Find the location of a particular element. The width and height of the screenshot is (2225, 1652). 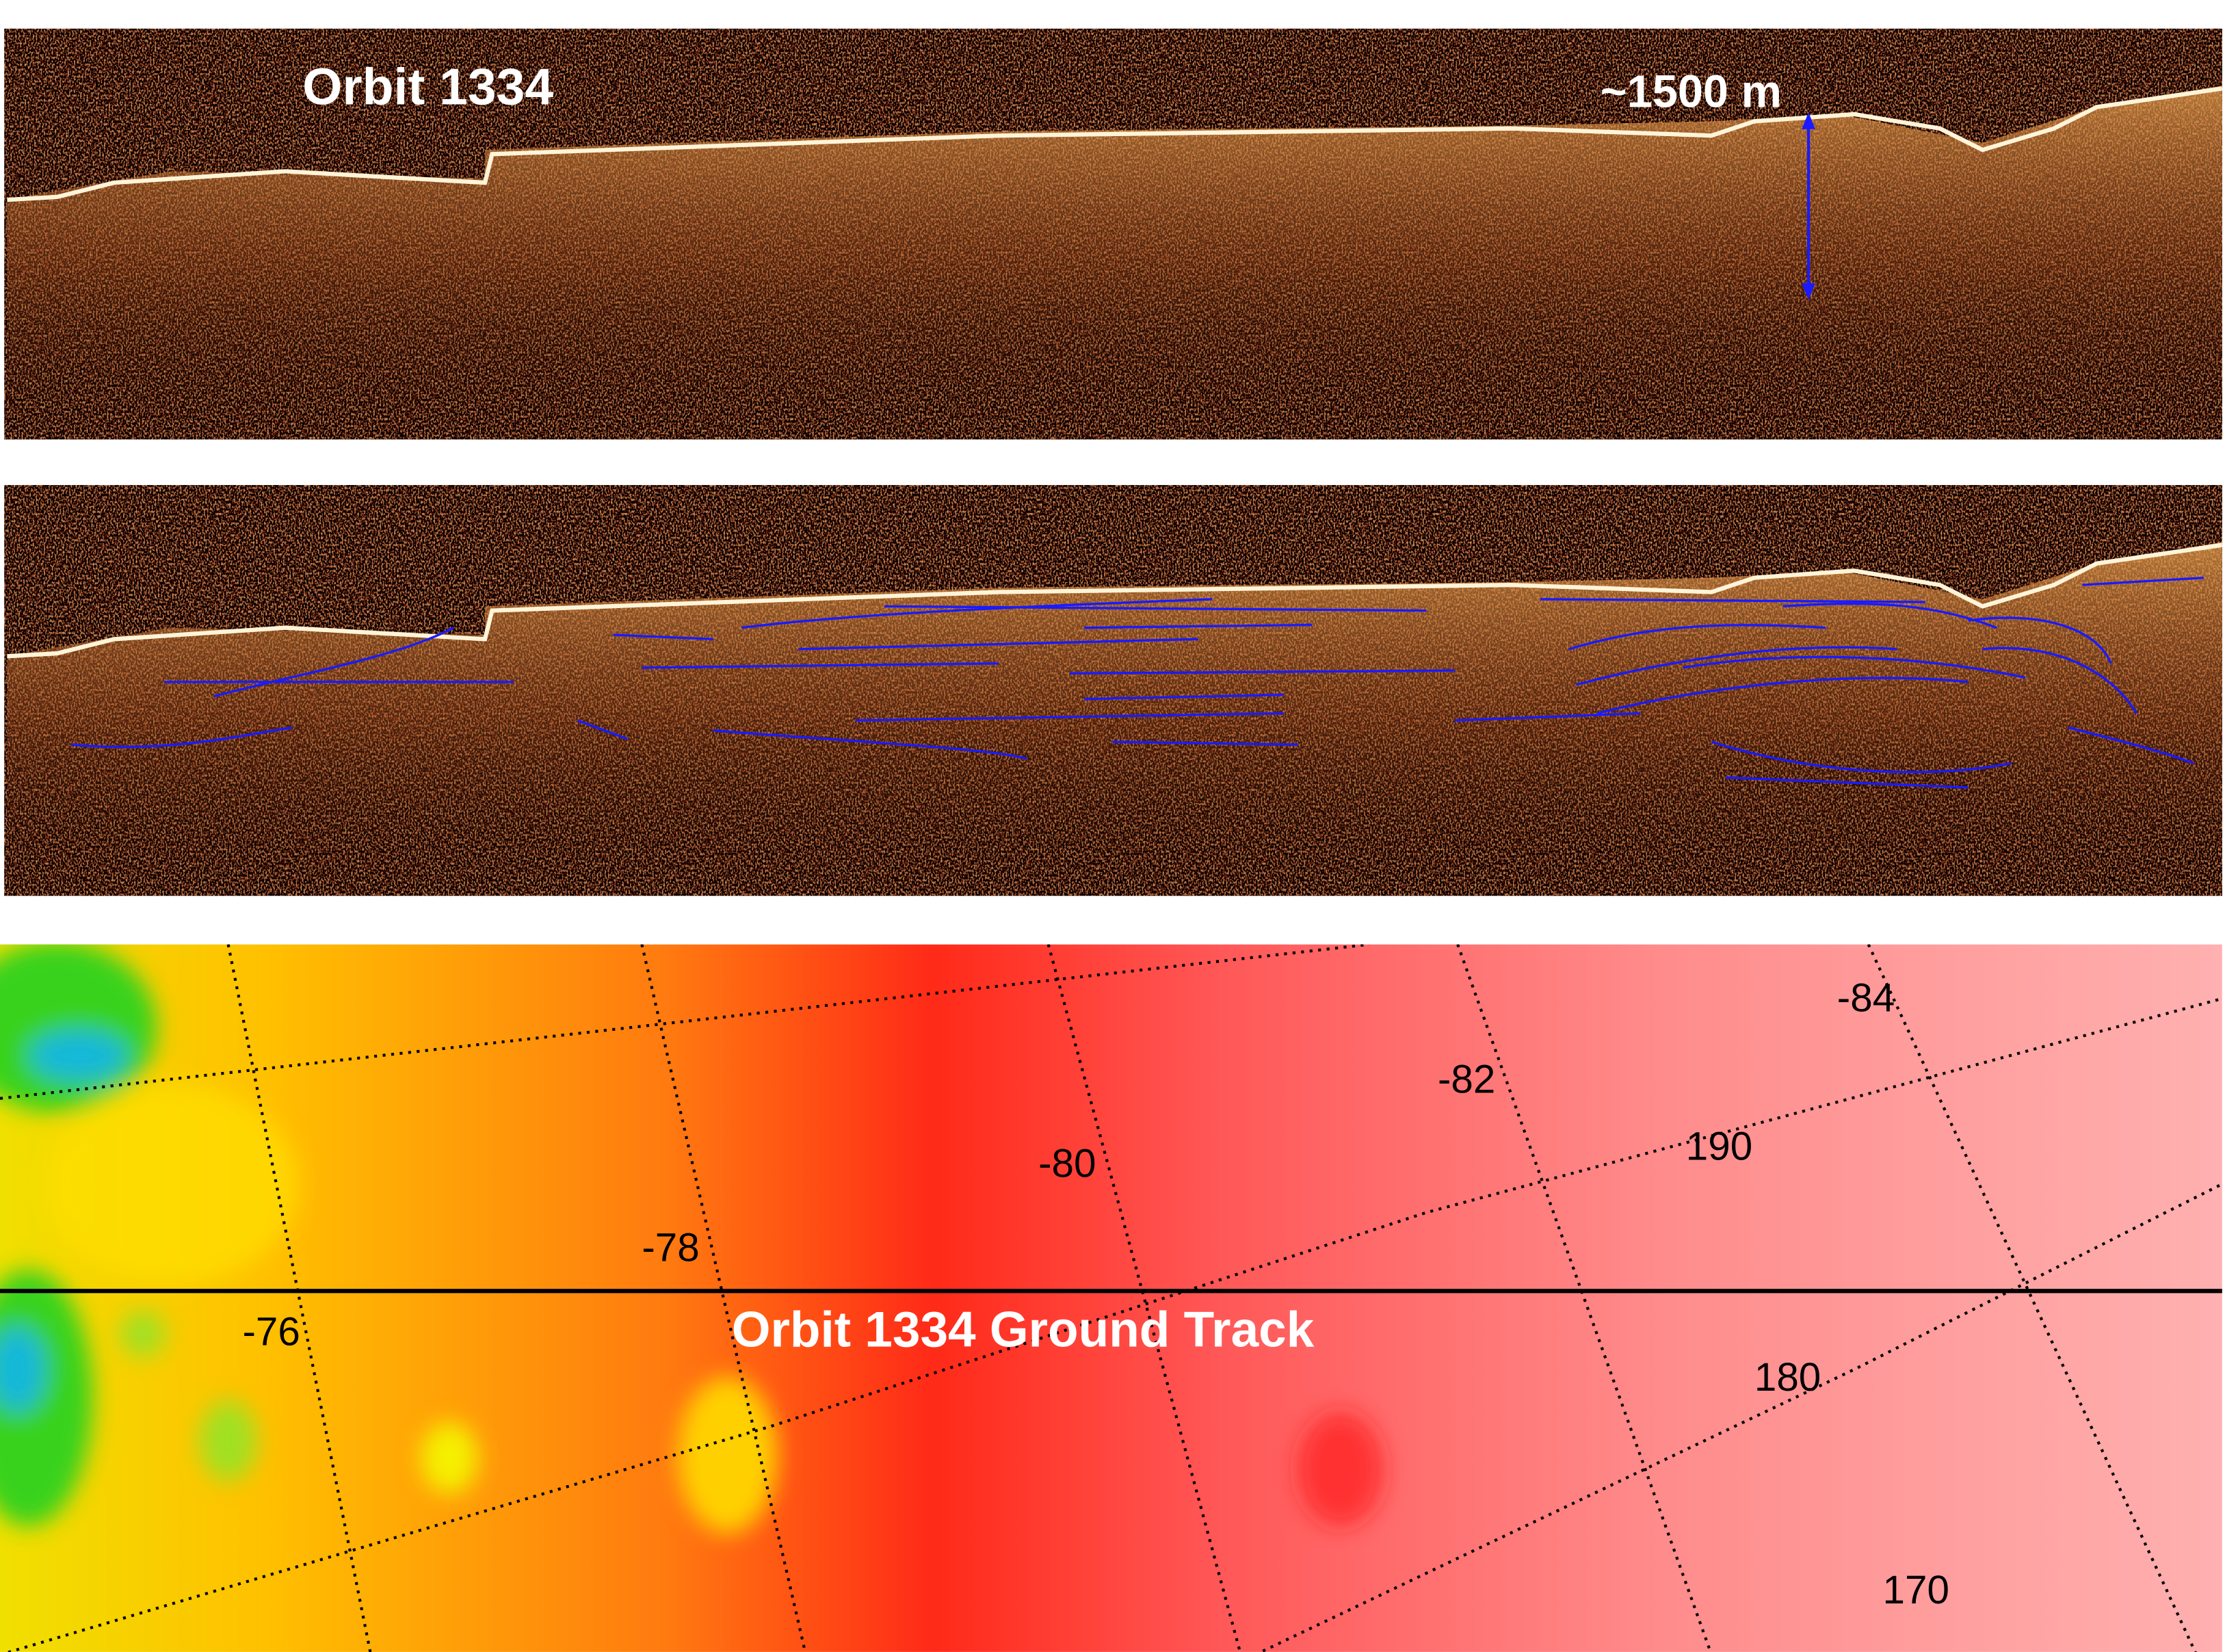

latitude-label: -78 is located at coordinates (670, 1248).